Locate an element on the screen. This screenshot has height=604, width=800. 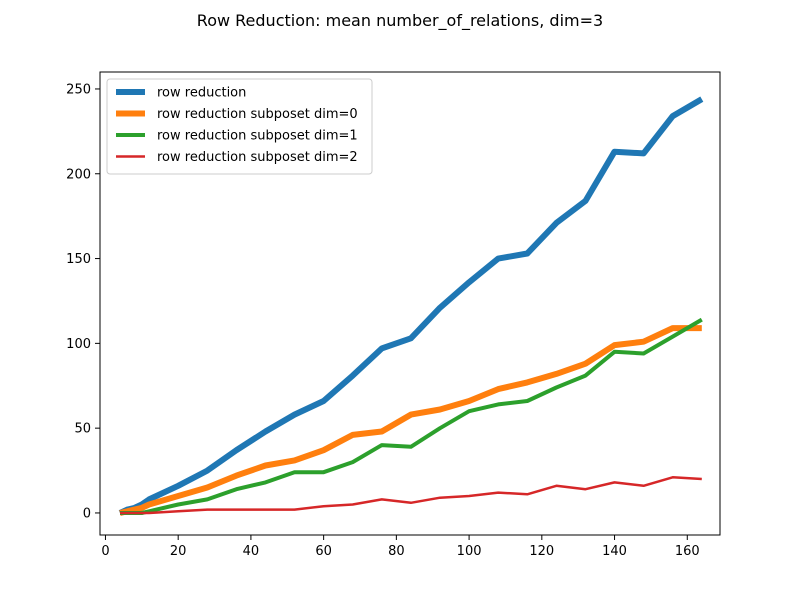
x-tick-label: 120 is located at coordinates (541, 551).